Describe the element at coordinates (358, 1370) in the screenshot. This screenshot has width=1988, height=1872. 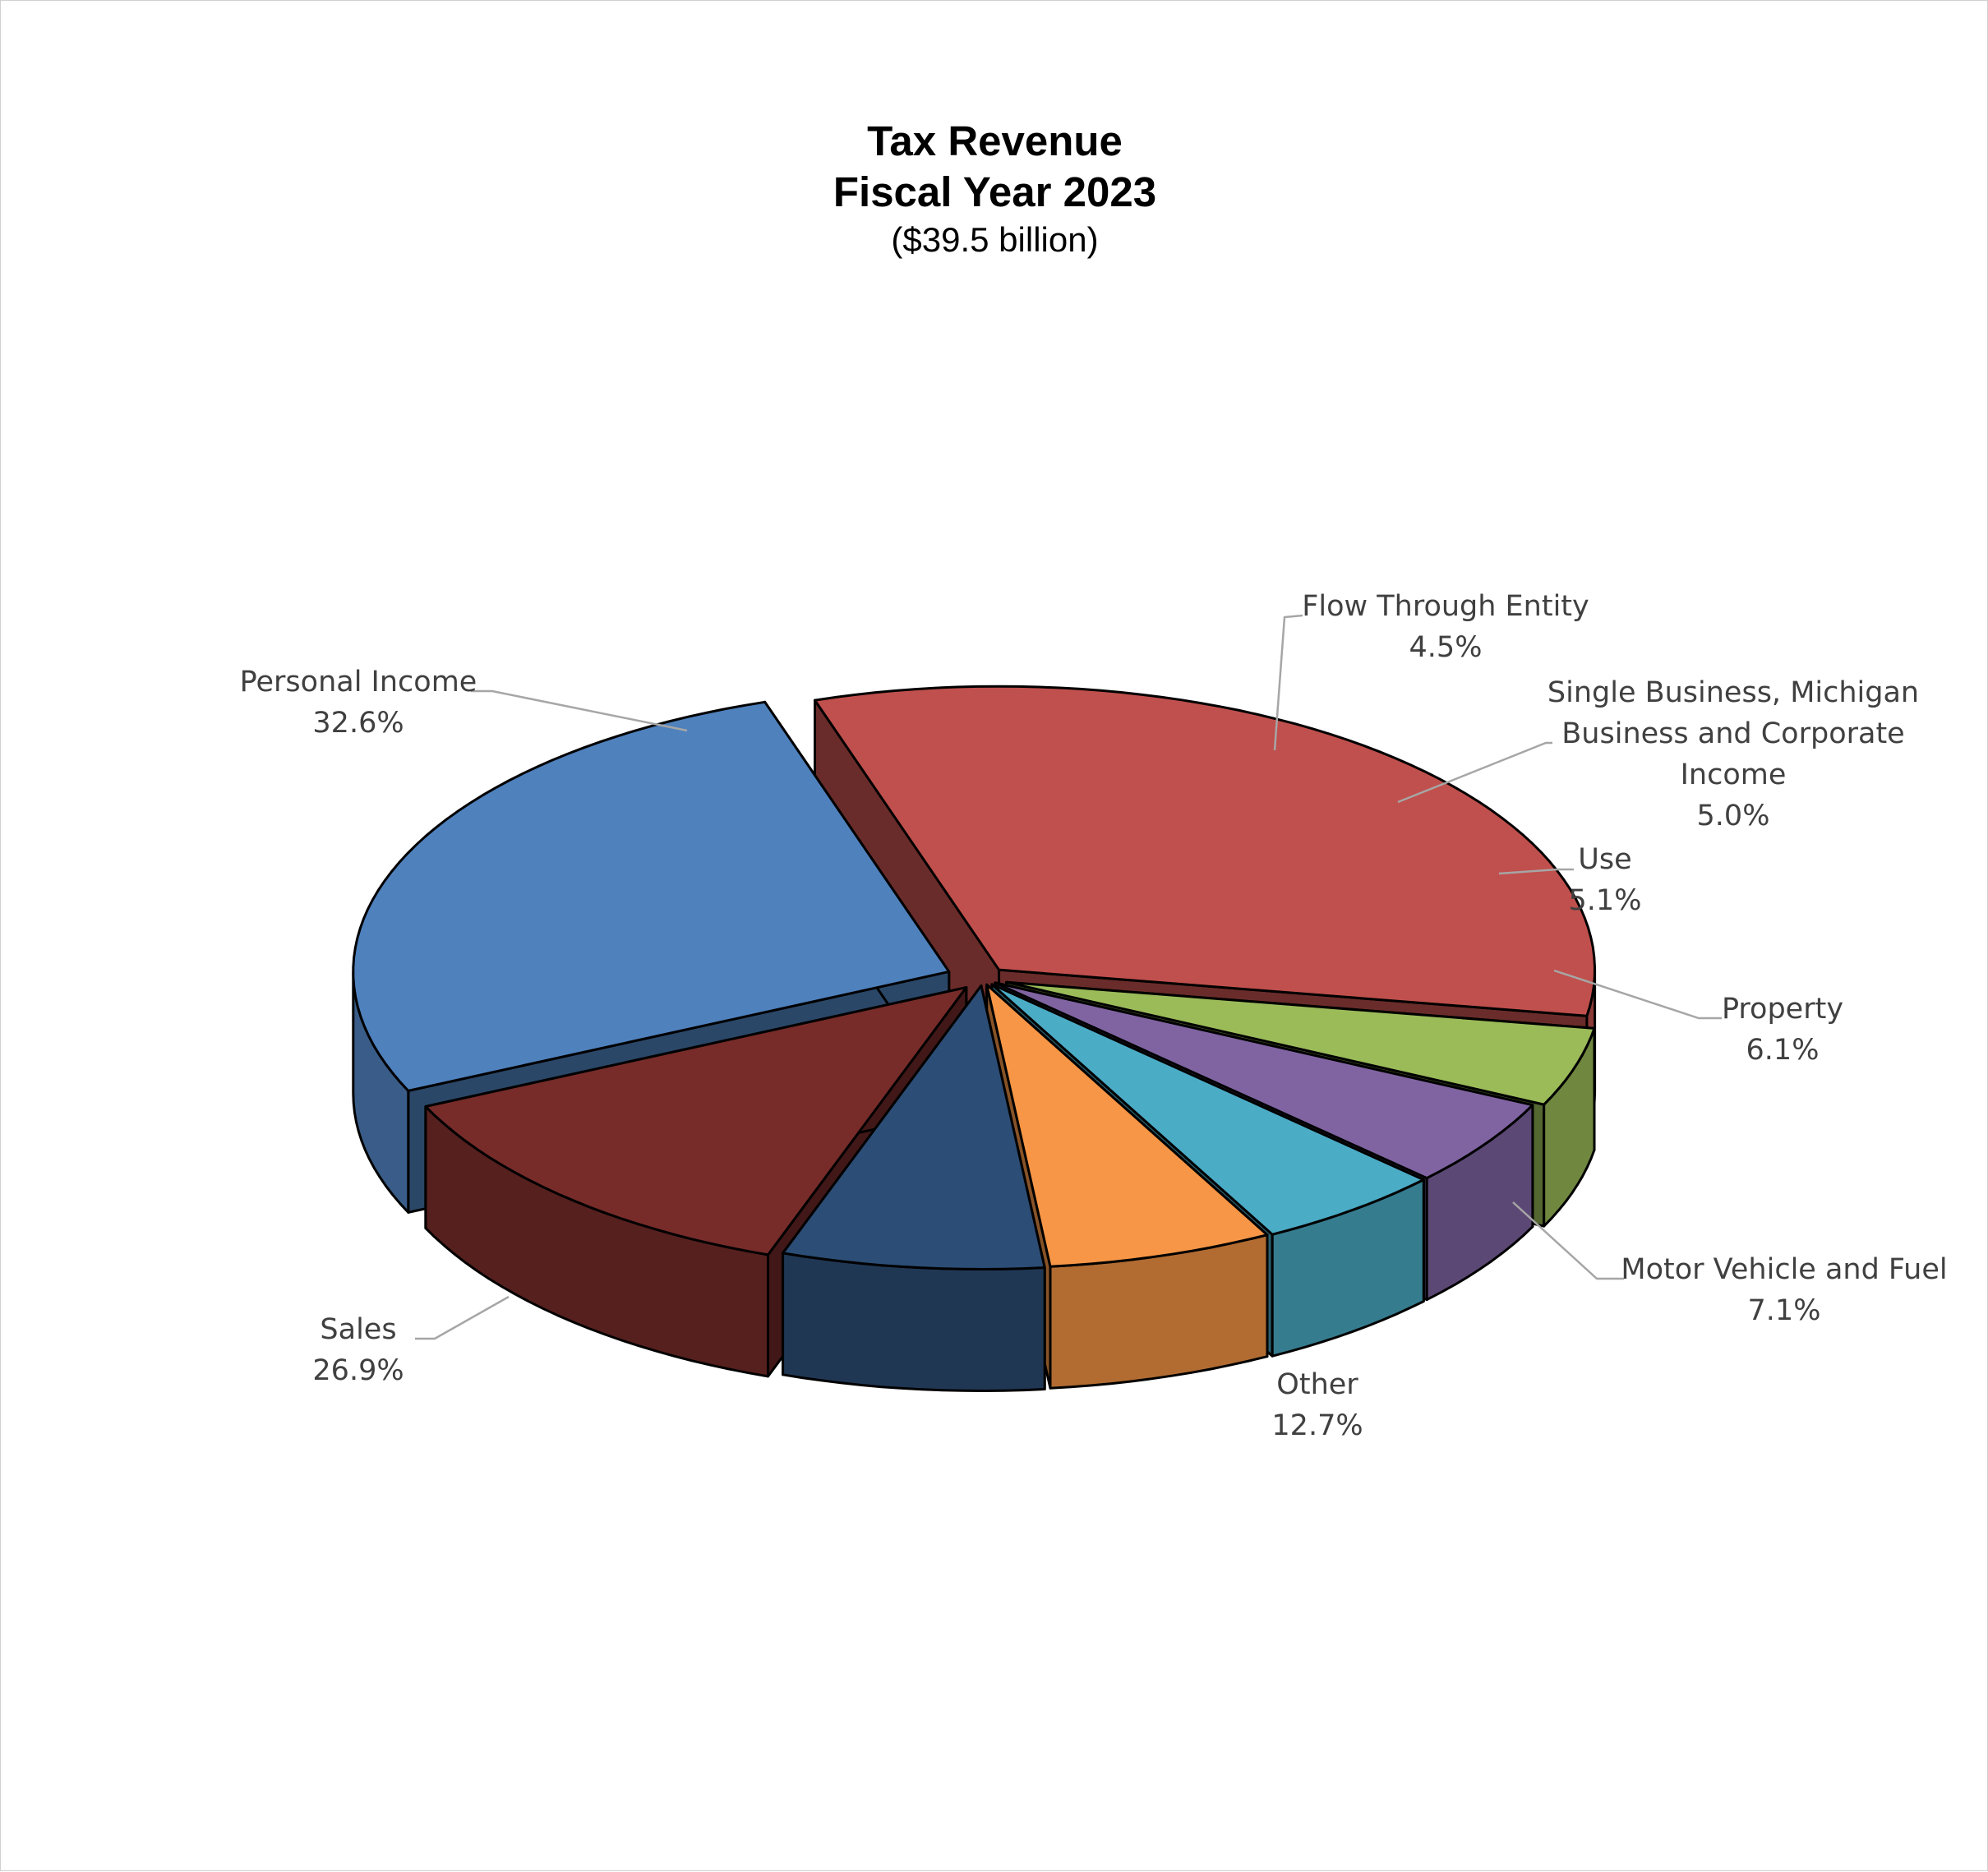
I see `slice-value-sales: 26.9%` at that location.